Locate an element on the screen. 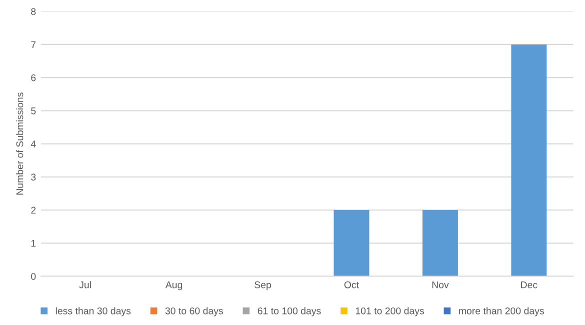  legend-label: more than 200 days is located at coordinates (501, 311).